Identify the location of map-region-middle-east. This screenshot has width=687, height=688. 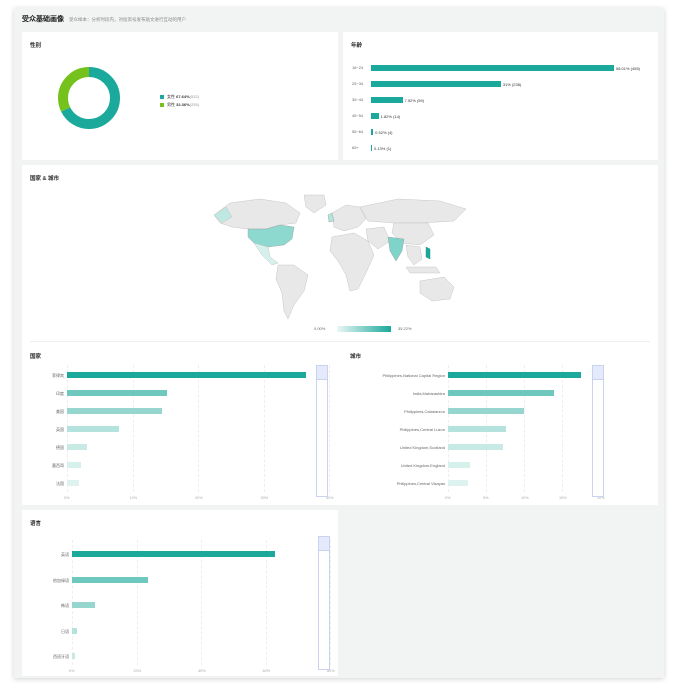
(378, 238).